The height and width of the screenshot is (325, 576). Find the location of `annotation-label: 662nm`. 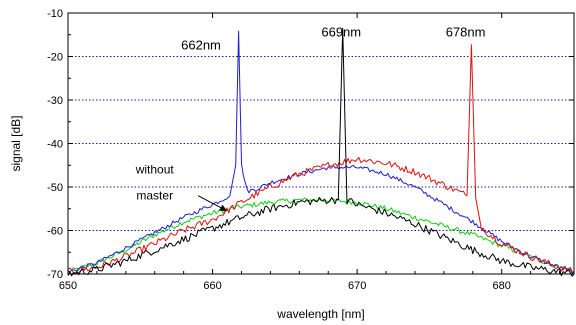

annotation-label: 662nm is located at coordinates (201, 45).